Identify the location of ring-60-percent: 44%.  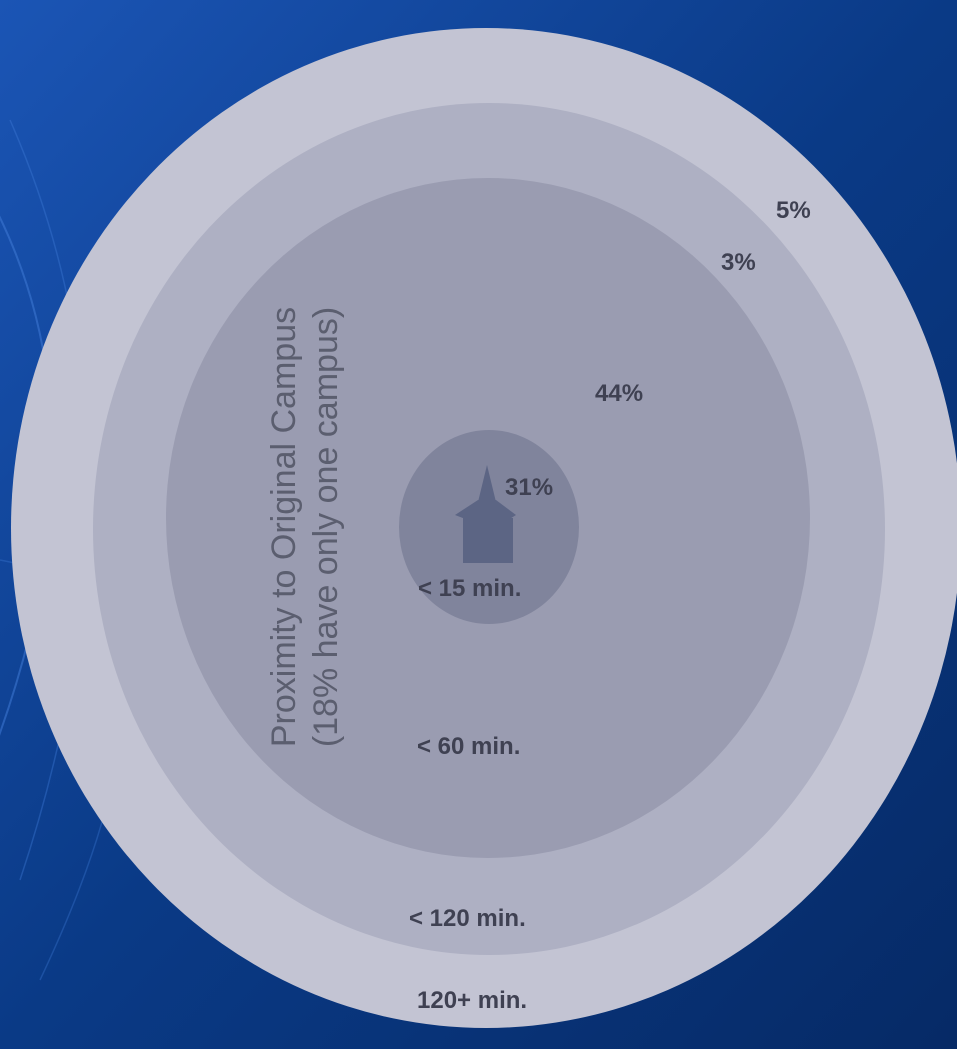
(619, 393).